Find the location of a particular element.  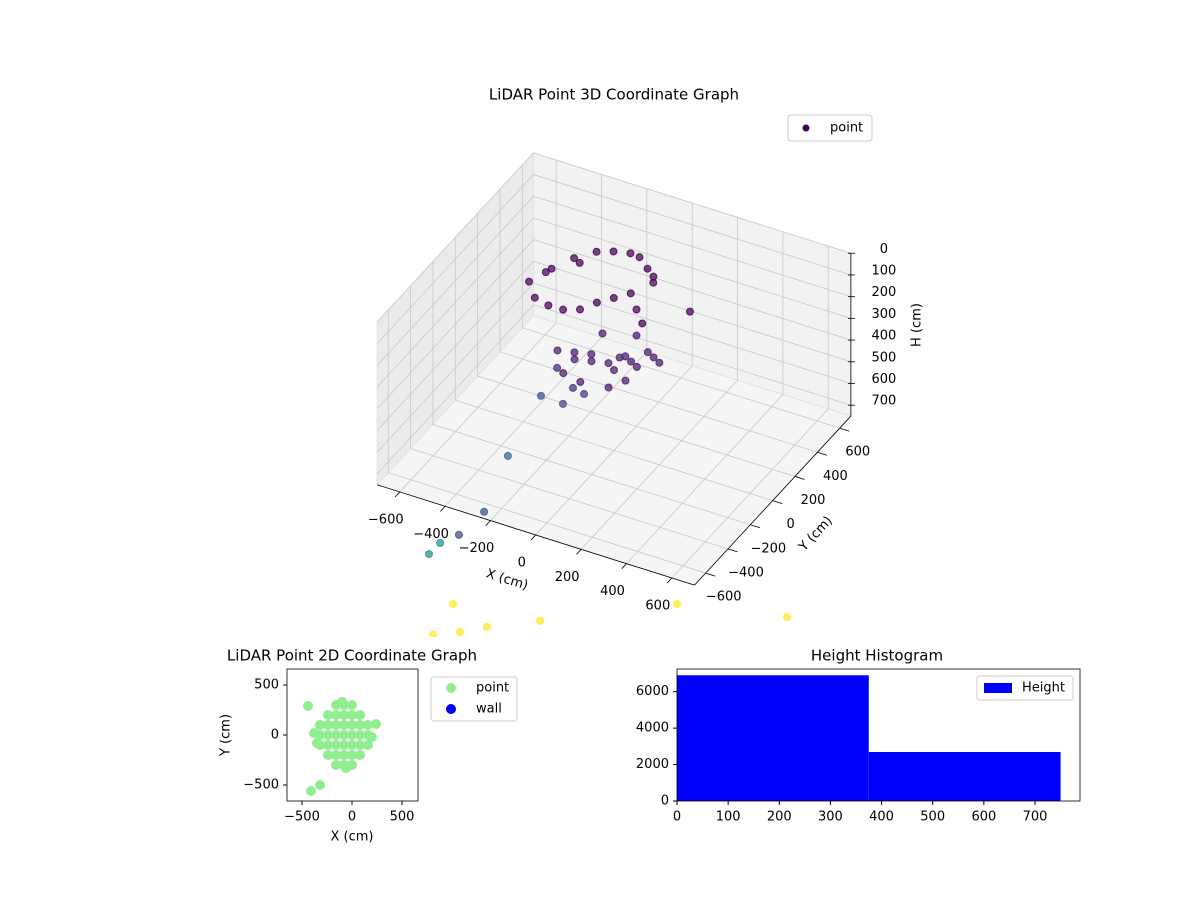

y-tick-label: −200 is located at coordinates (768, 548).